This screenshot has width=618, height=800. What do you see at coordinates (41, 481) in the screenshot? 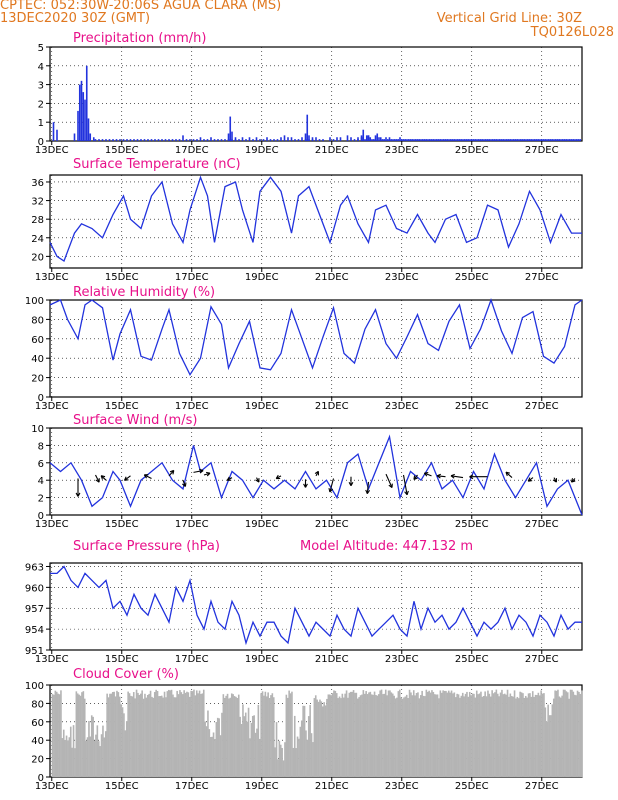
I see `y-tick-label: 4` at bounding box center [41, 481].